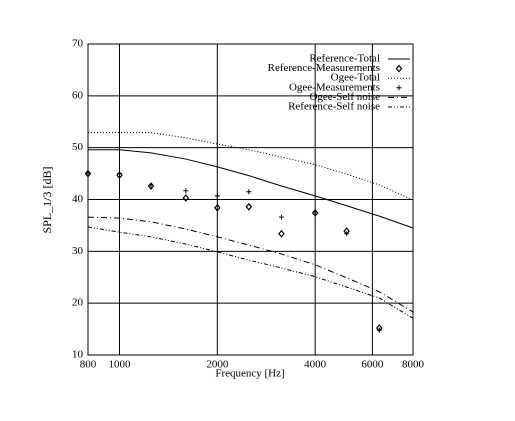 The image size is (515, 421). Describe the element at coordinates (355, 78) in the screenshot. I see `legend-label: Ogee-Total` at that location.